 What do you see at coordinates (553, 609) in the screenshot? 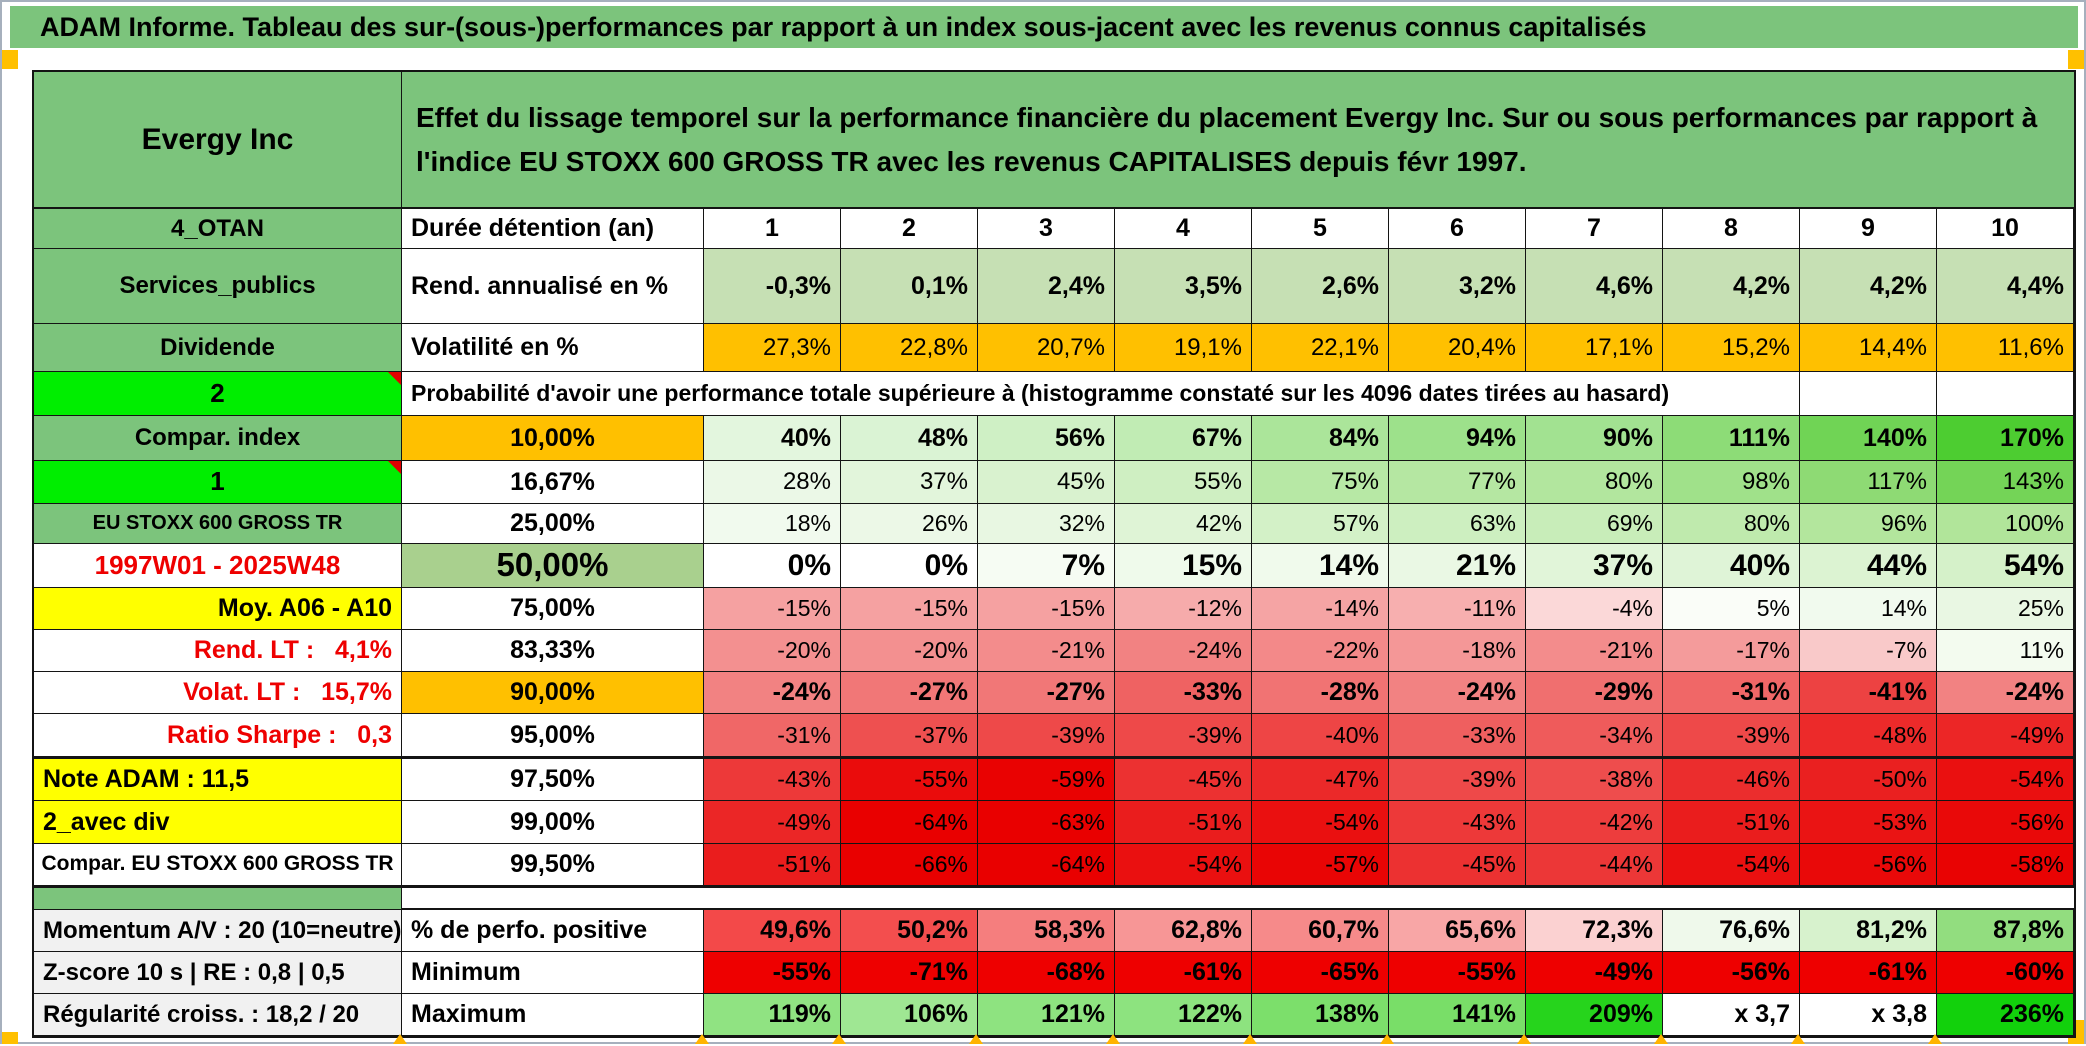
I see `metric-cell: 75,00%` at bounding box center [553, 609].